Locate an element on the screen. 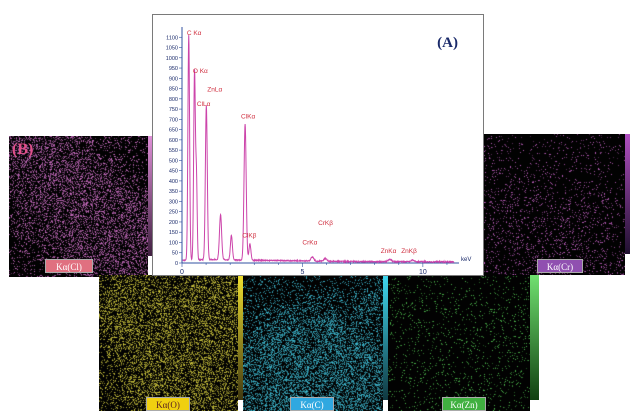 This screenshot has width=630, height=412. map-zn-pixels is located at coordinates (459, 343).